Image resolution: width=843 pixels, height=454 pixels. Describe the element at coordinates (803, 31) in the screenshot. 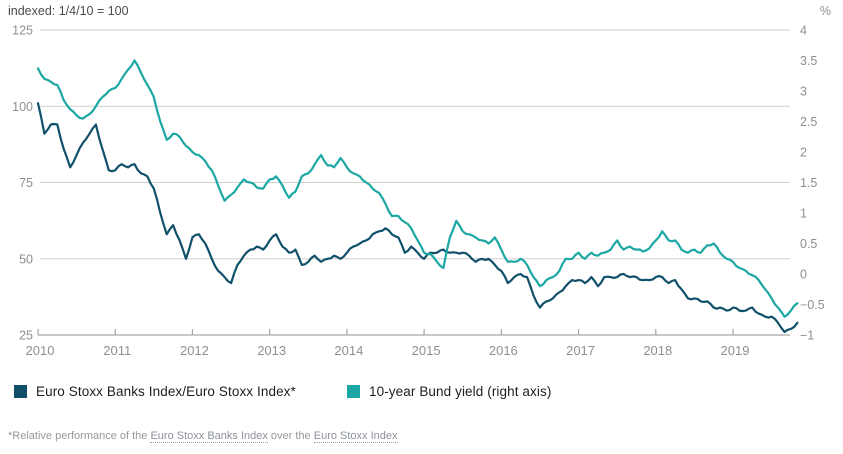

I see `y-axis-right-tick-label: 4` at that location.